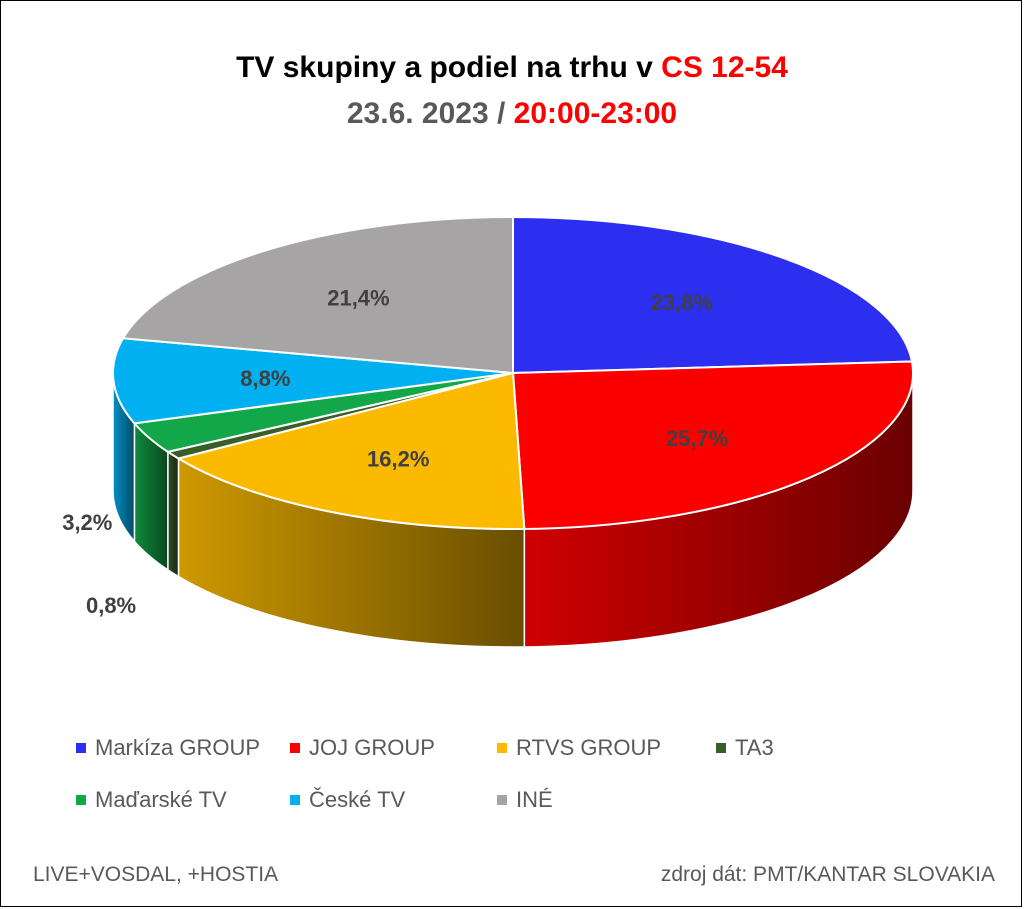 The height and width of the screenshot is (909, 1024). Describe the element at coordinates (156, 874) in the screenshot. I see `footer-note: LIVE+VOSDAL, +HOSTIA` at that location.